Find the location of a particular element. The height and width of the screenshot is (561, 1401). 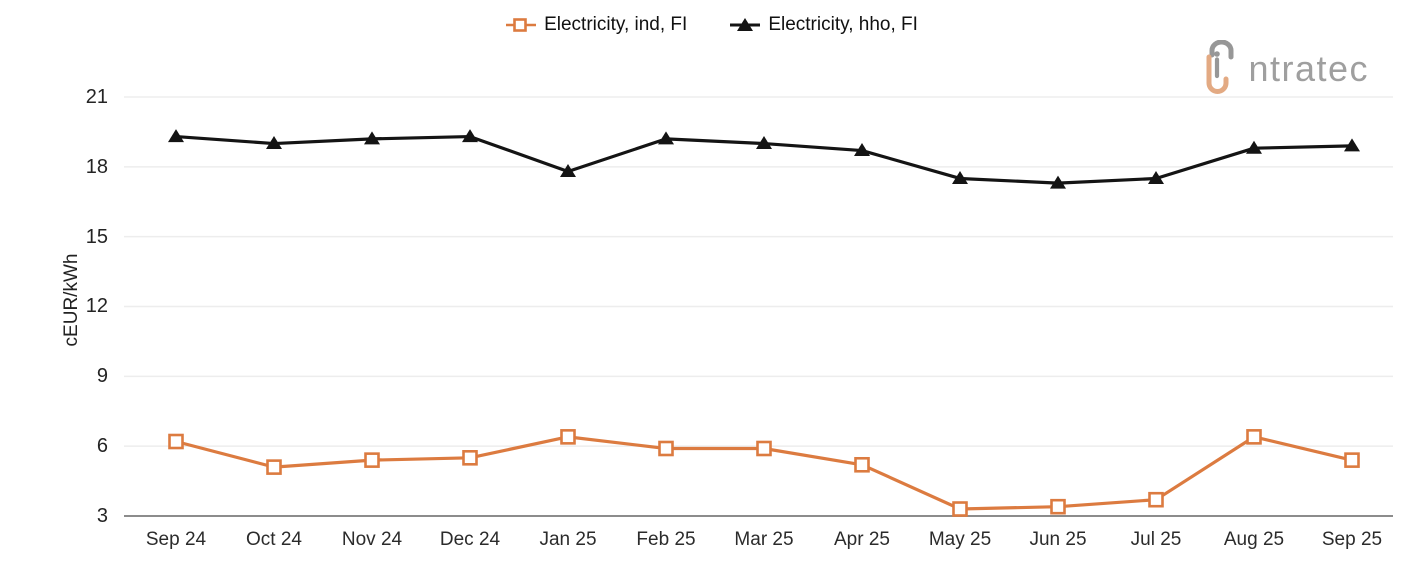

x-axis-label: Sep 25 is located at coordinates (1352, 539).